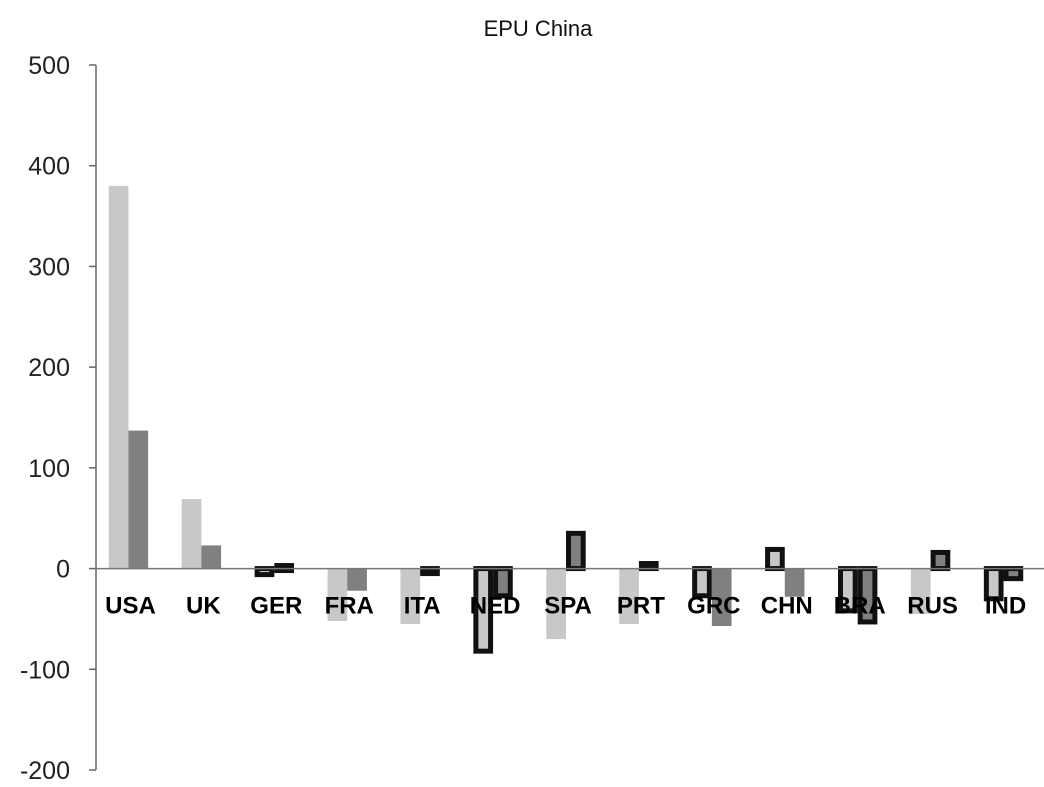  I want to click on y-tick-label: 100, so click(49, 469).